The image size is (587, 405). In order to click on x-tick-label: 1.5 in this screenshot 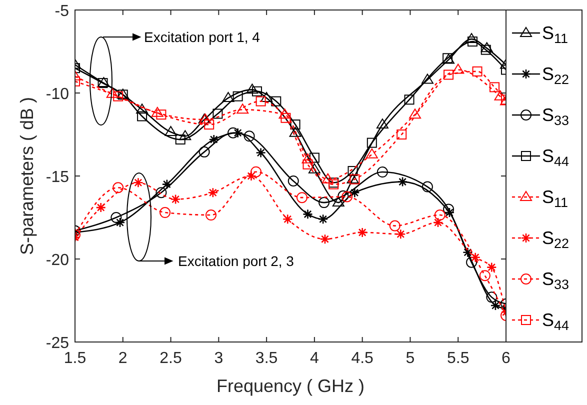, I will do `click(75, 358)`.